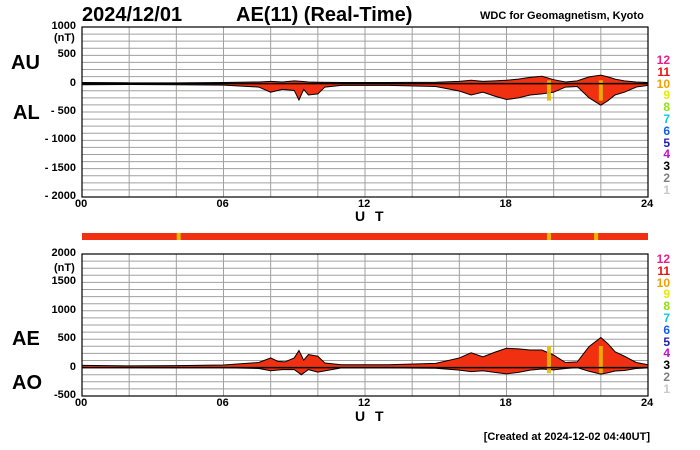  What do you see at coordinates (64, 38) in the screenshot?
I see `au-al-unit: (nT)` at bounding box center [64, 38].